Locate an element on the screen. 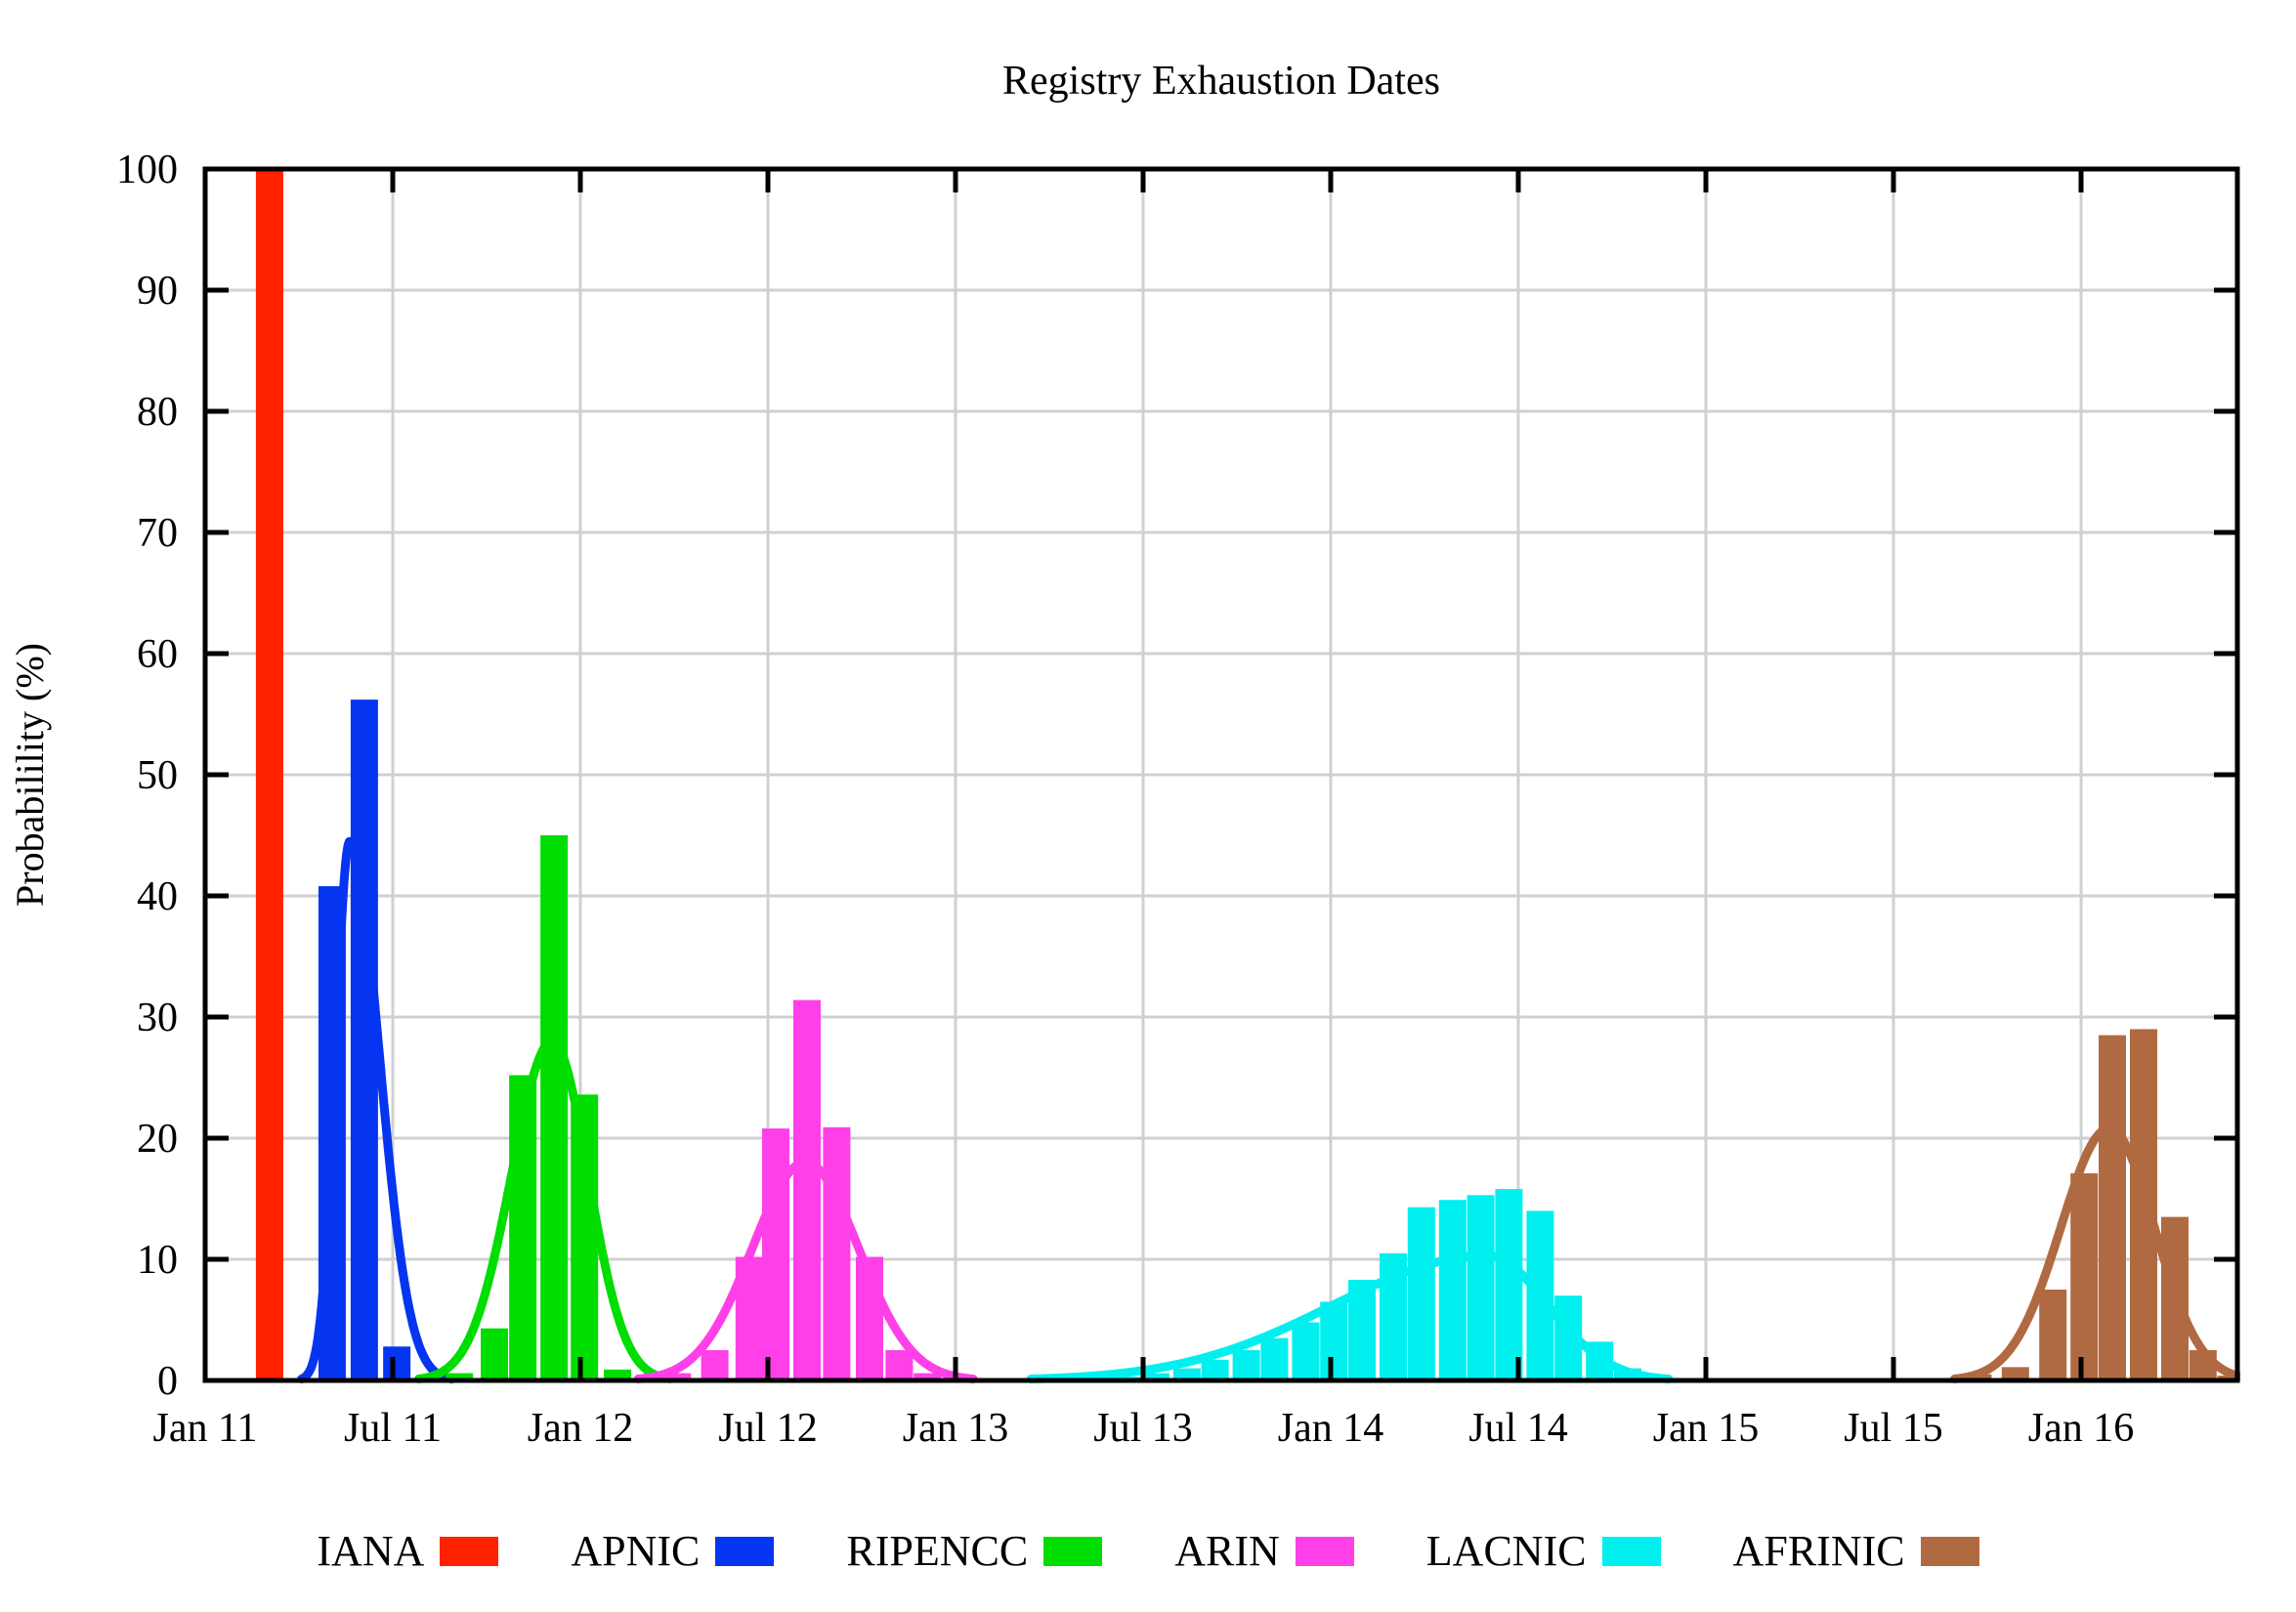 The image size is (2296, 1612). legend-item-arin: ARIN is located at coordinates (1264, 1551).